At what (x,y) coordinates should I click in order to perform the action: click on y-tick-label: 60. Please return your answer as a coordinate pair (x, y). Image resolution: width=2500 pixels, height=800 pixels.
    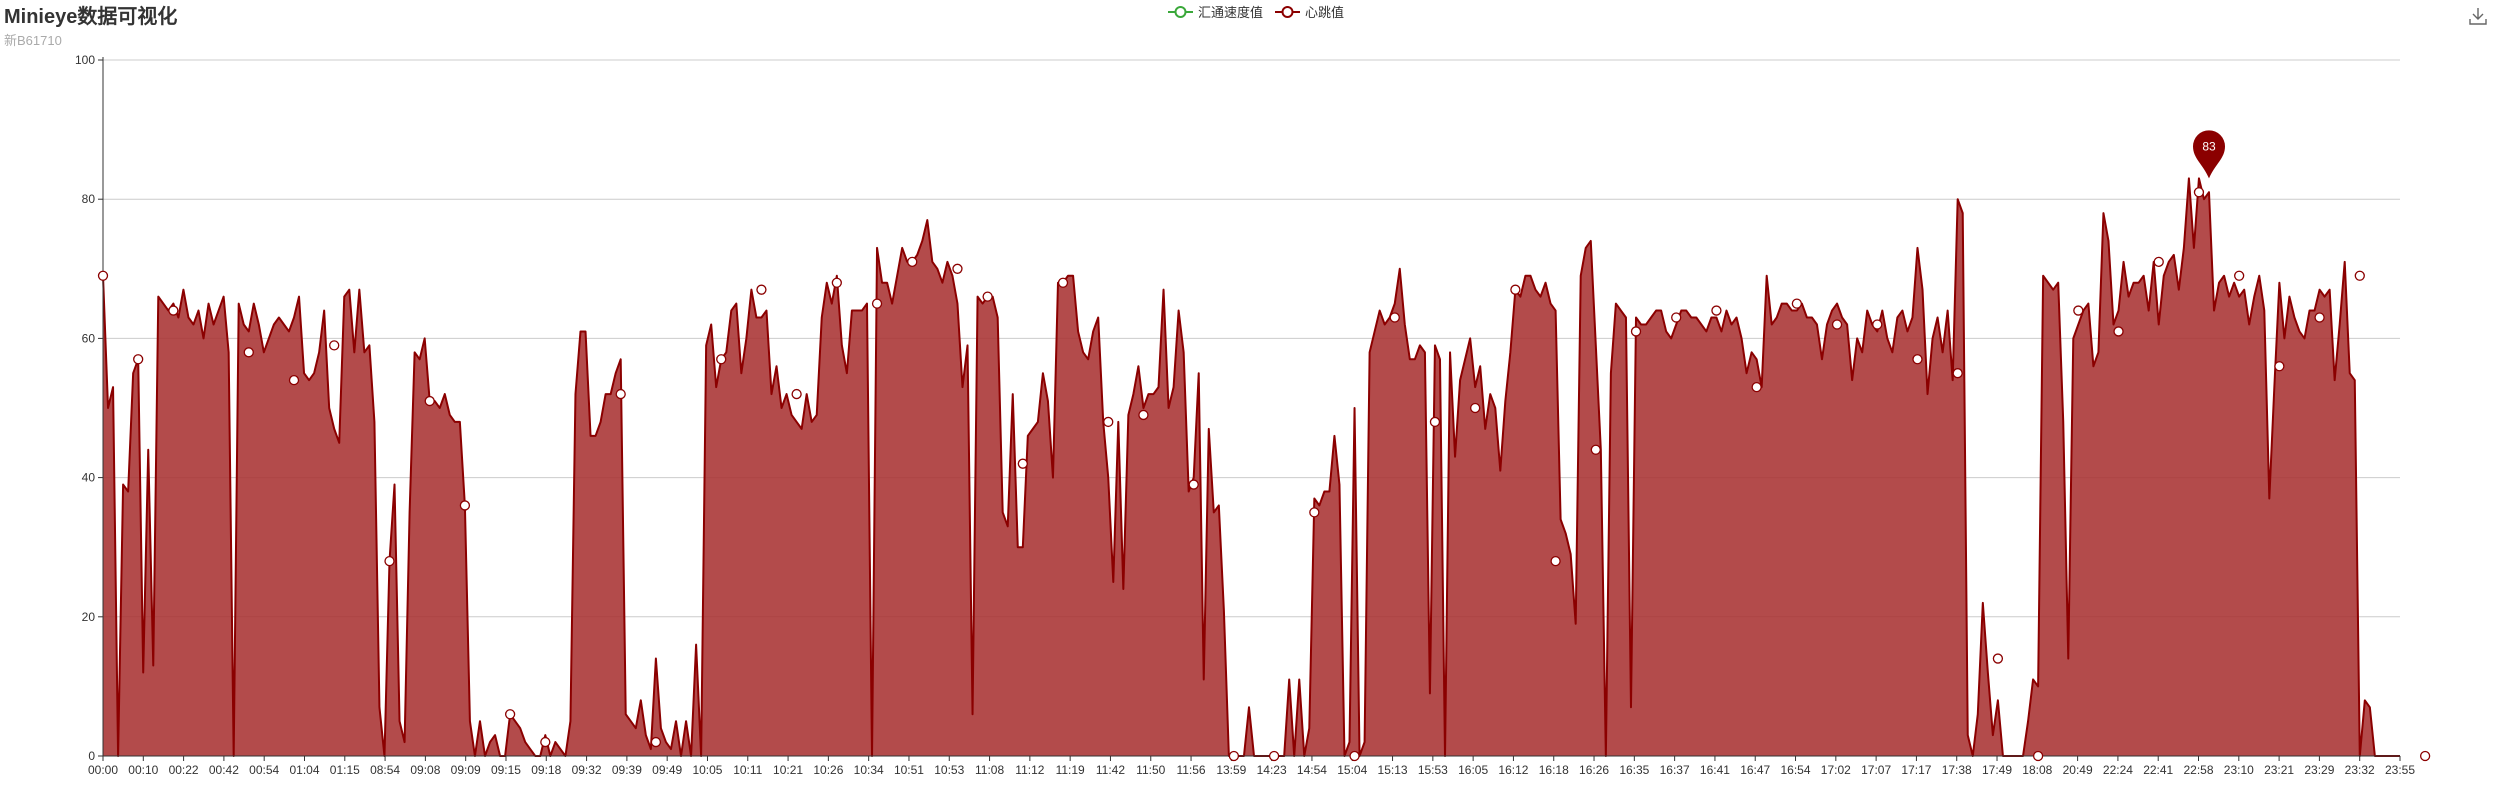
    Looking at the image, I should click on (89, 338).